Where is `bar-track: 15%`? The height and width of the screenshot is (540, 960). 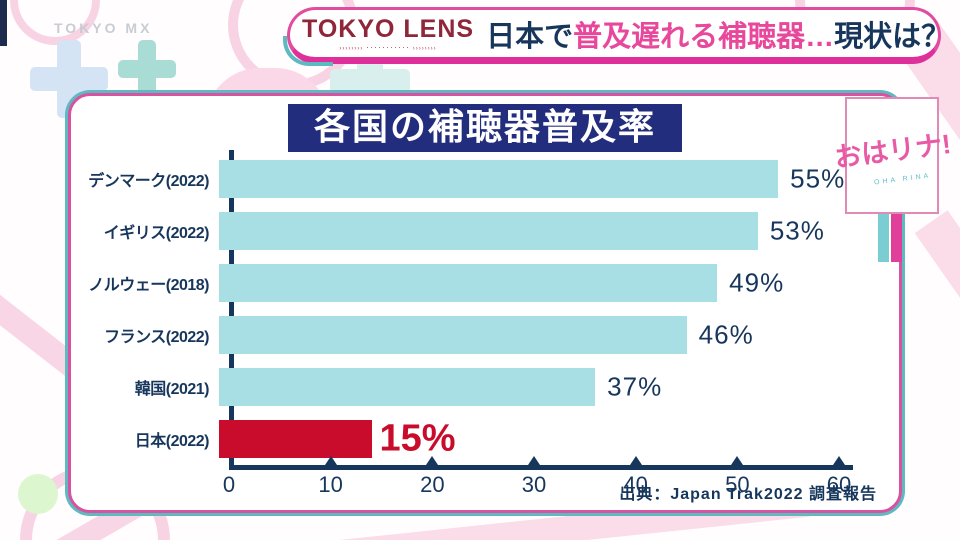 bar-track: 15% is located at coordinates (524, 439).